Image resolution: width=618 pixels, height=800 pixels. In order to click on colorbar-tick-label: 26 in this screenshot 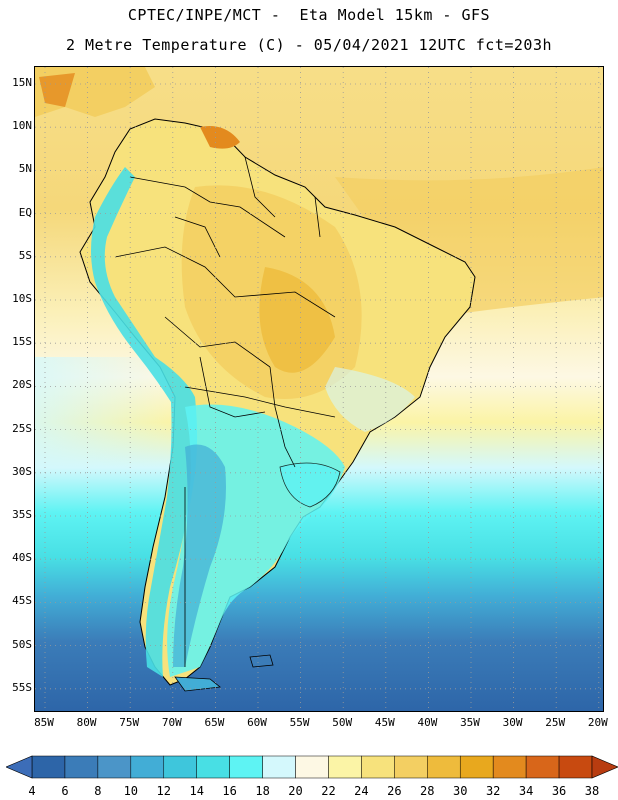, I will do `click(394, 791)`.